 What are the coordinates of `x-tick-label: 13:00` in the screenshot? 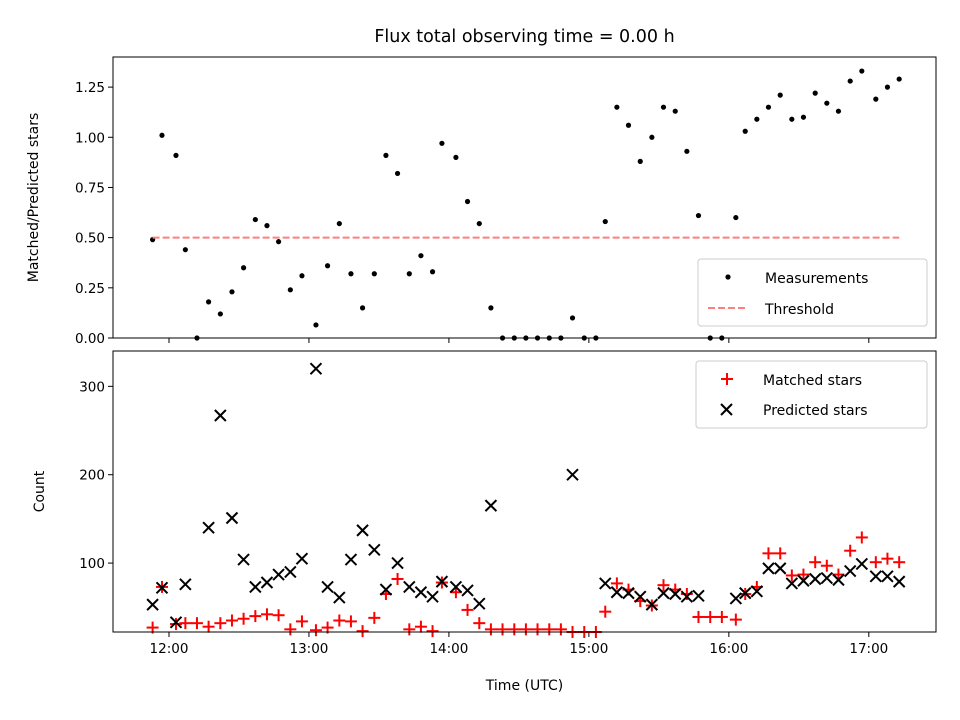 It's located at (308, 649).